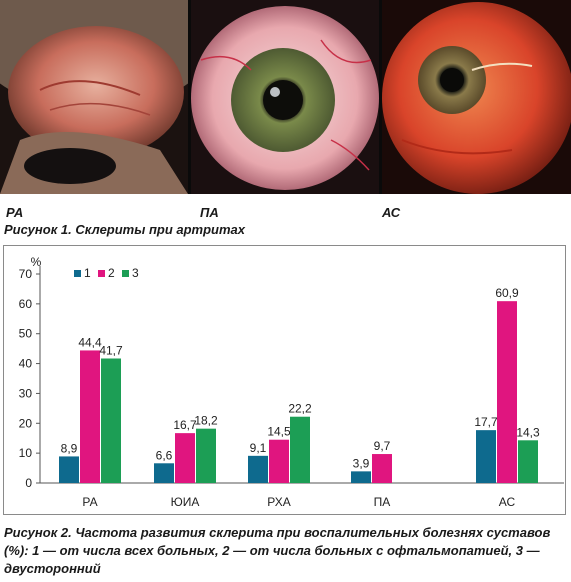 This screenshot has height=582, width=571. What do you see at coordinates (90, 416) in the screenshot?
I see `bar-РА-series-2` at bounding box center [90, 416].